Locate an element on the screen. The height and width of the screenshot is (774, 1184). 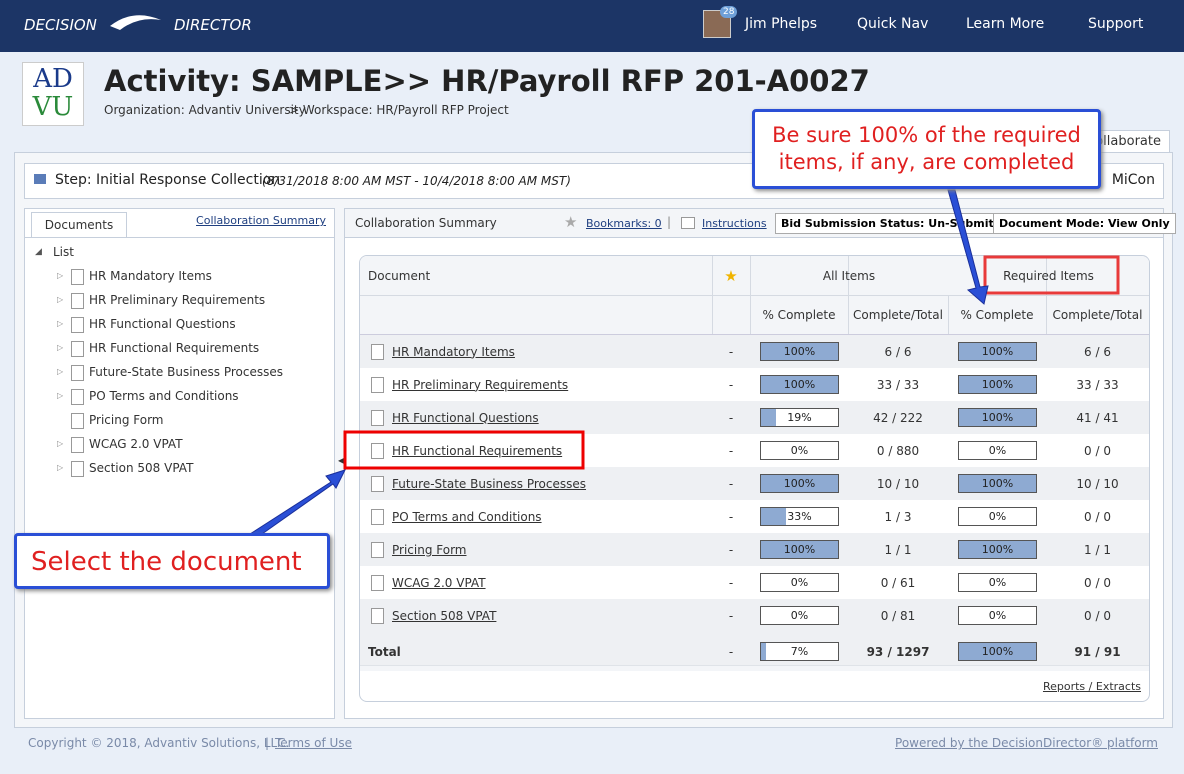
tree-item: HR Functional Questions is located at coordinates (162, 324).